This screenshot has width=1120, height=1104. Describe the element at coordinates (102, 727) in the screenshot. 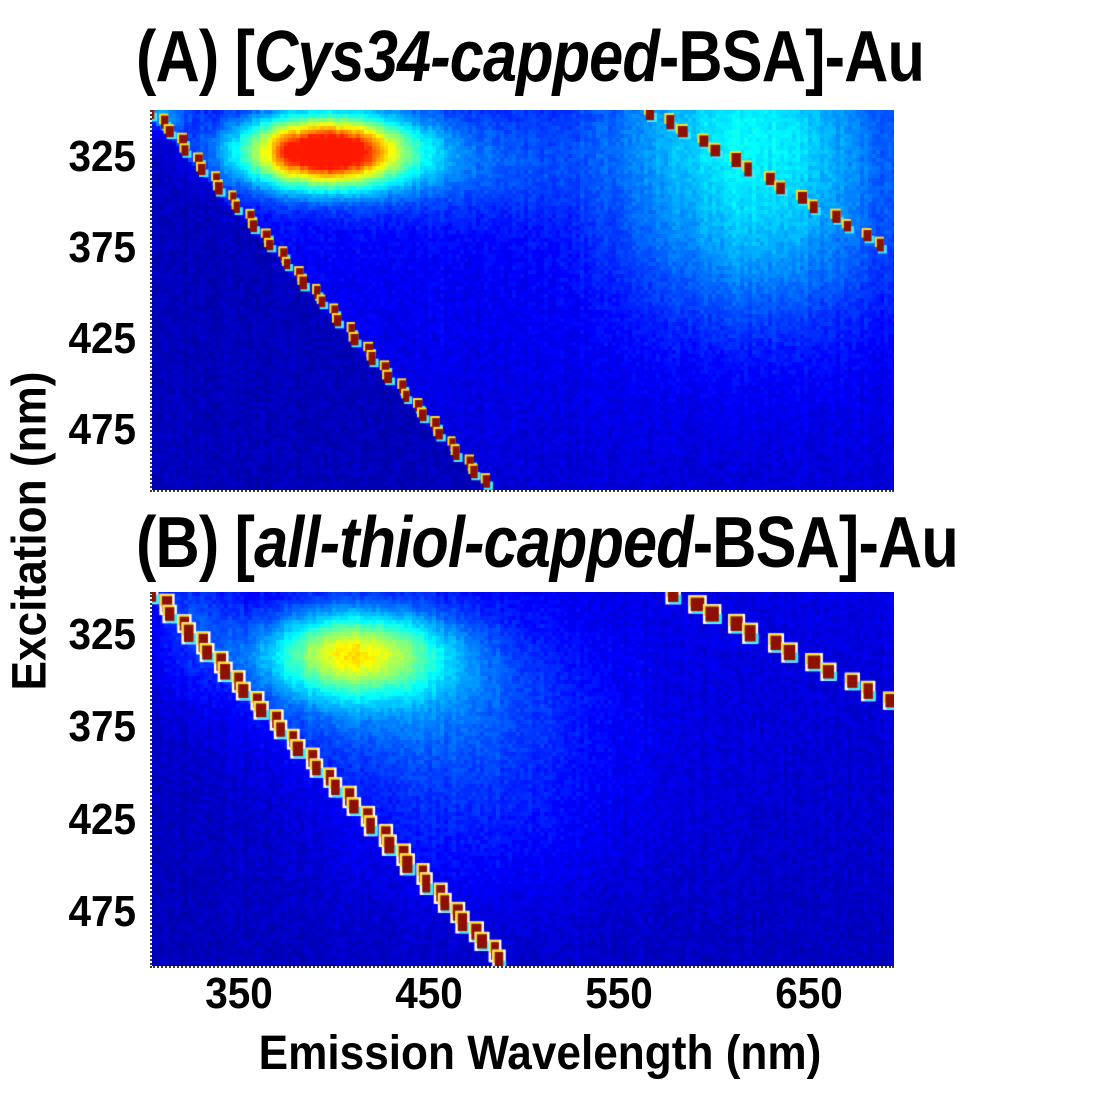

I see `excitation-tick-label-b-375: 375` at that location.